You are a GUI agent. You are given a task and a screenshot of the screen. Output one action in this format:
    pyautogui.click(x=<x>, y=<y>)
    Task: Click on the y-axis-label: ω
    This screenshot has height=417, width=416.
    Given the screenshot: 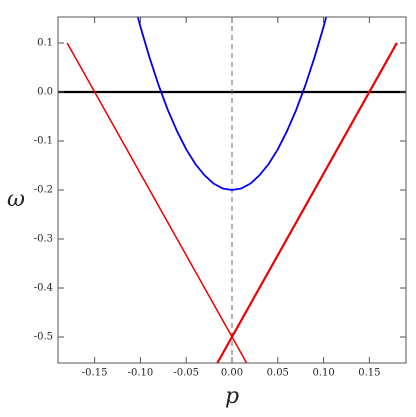 What is the action you would take?
    pyautogui.click(x=16, y=199)
    